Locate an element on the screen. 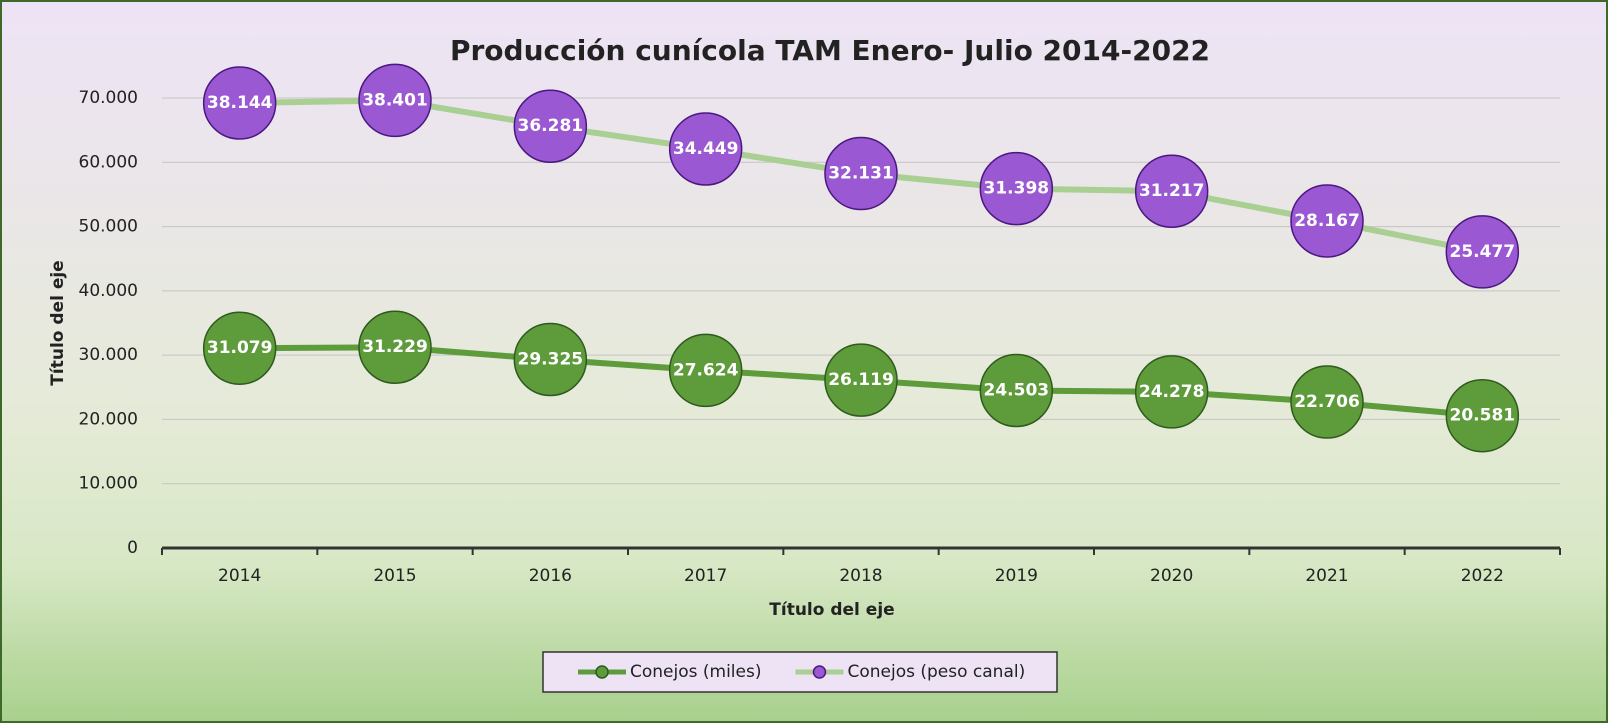 The height and width of the screenshot is (723, 1608). y-tick-label: 10.000 is located at coordinates (108, 484).